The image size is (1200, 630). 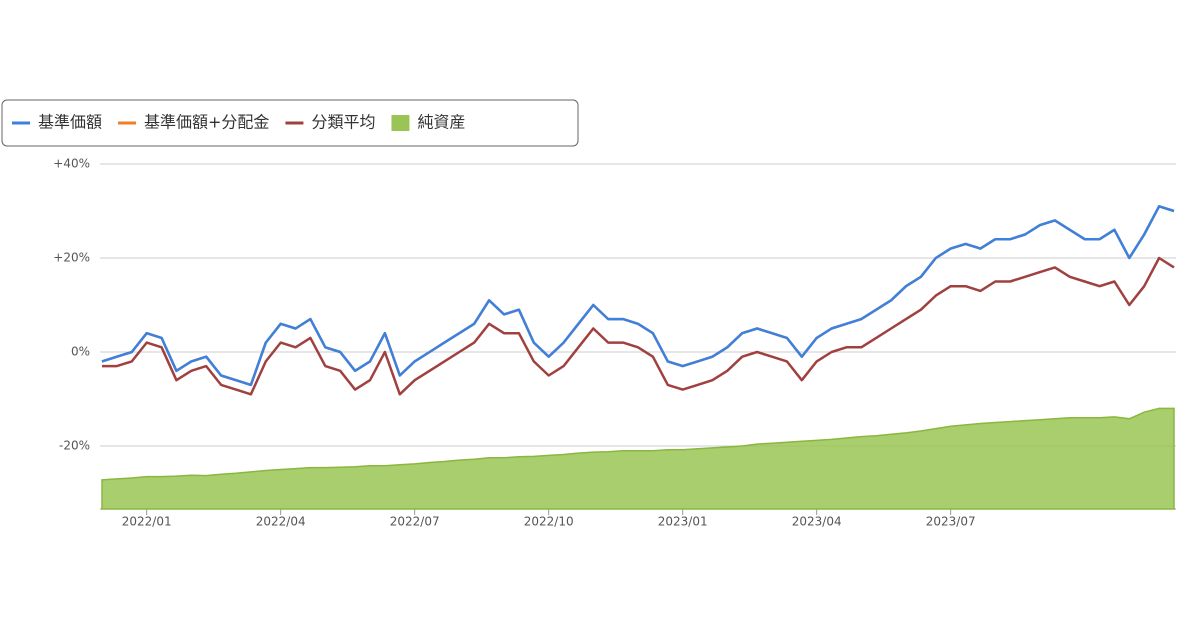 I want to click on x-tick-label: 2022/07, so click(x=415, y=522).